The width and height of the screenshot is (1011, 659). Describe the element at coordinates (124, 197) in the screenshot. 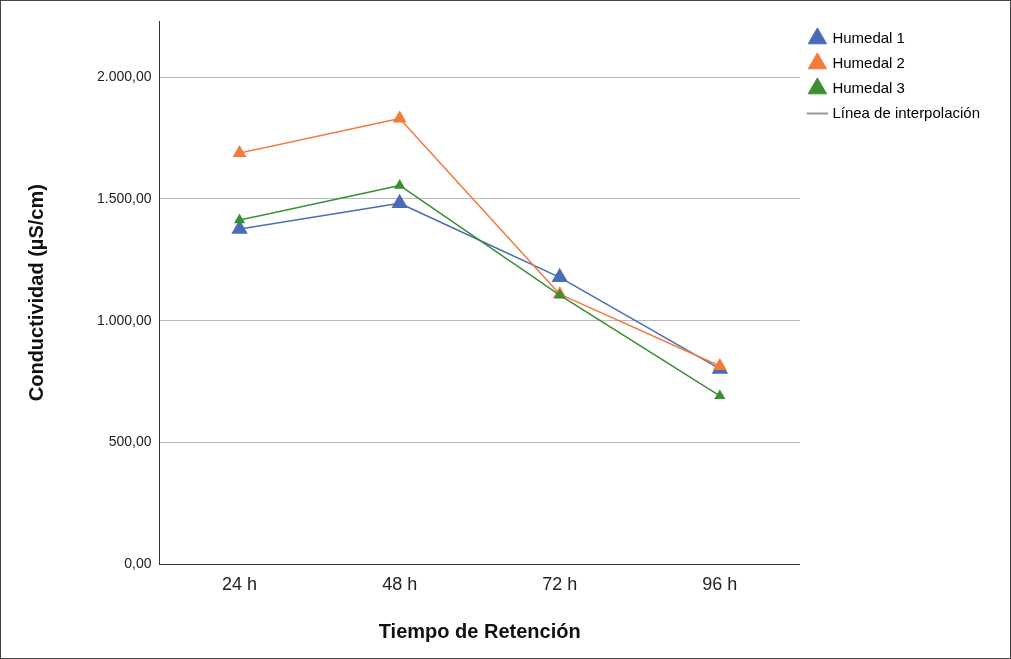

I see `y-tick-label: 1.500,00` at that location.